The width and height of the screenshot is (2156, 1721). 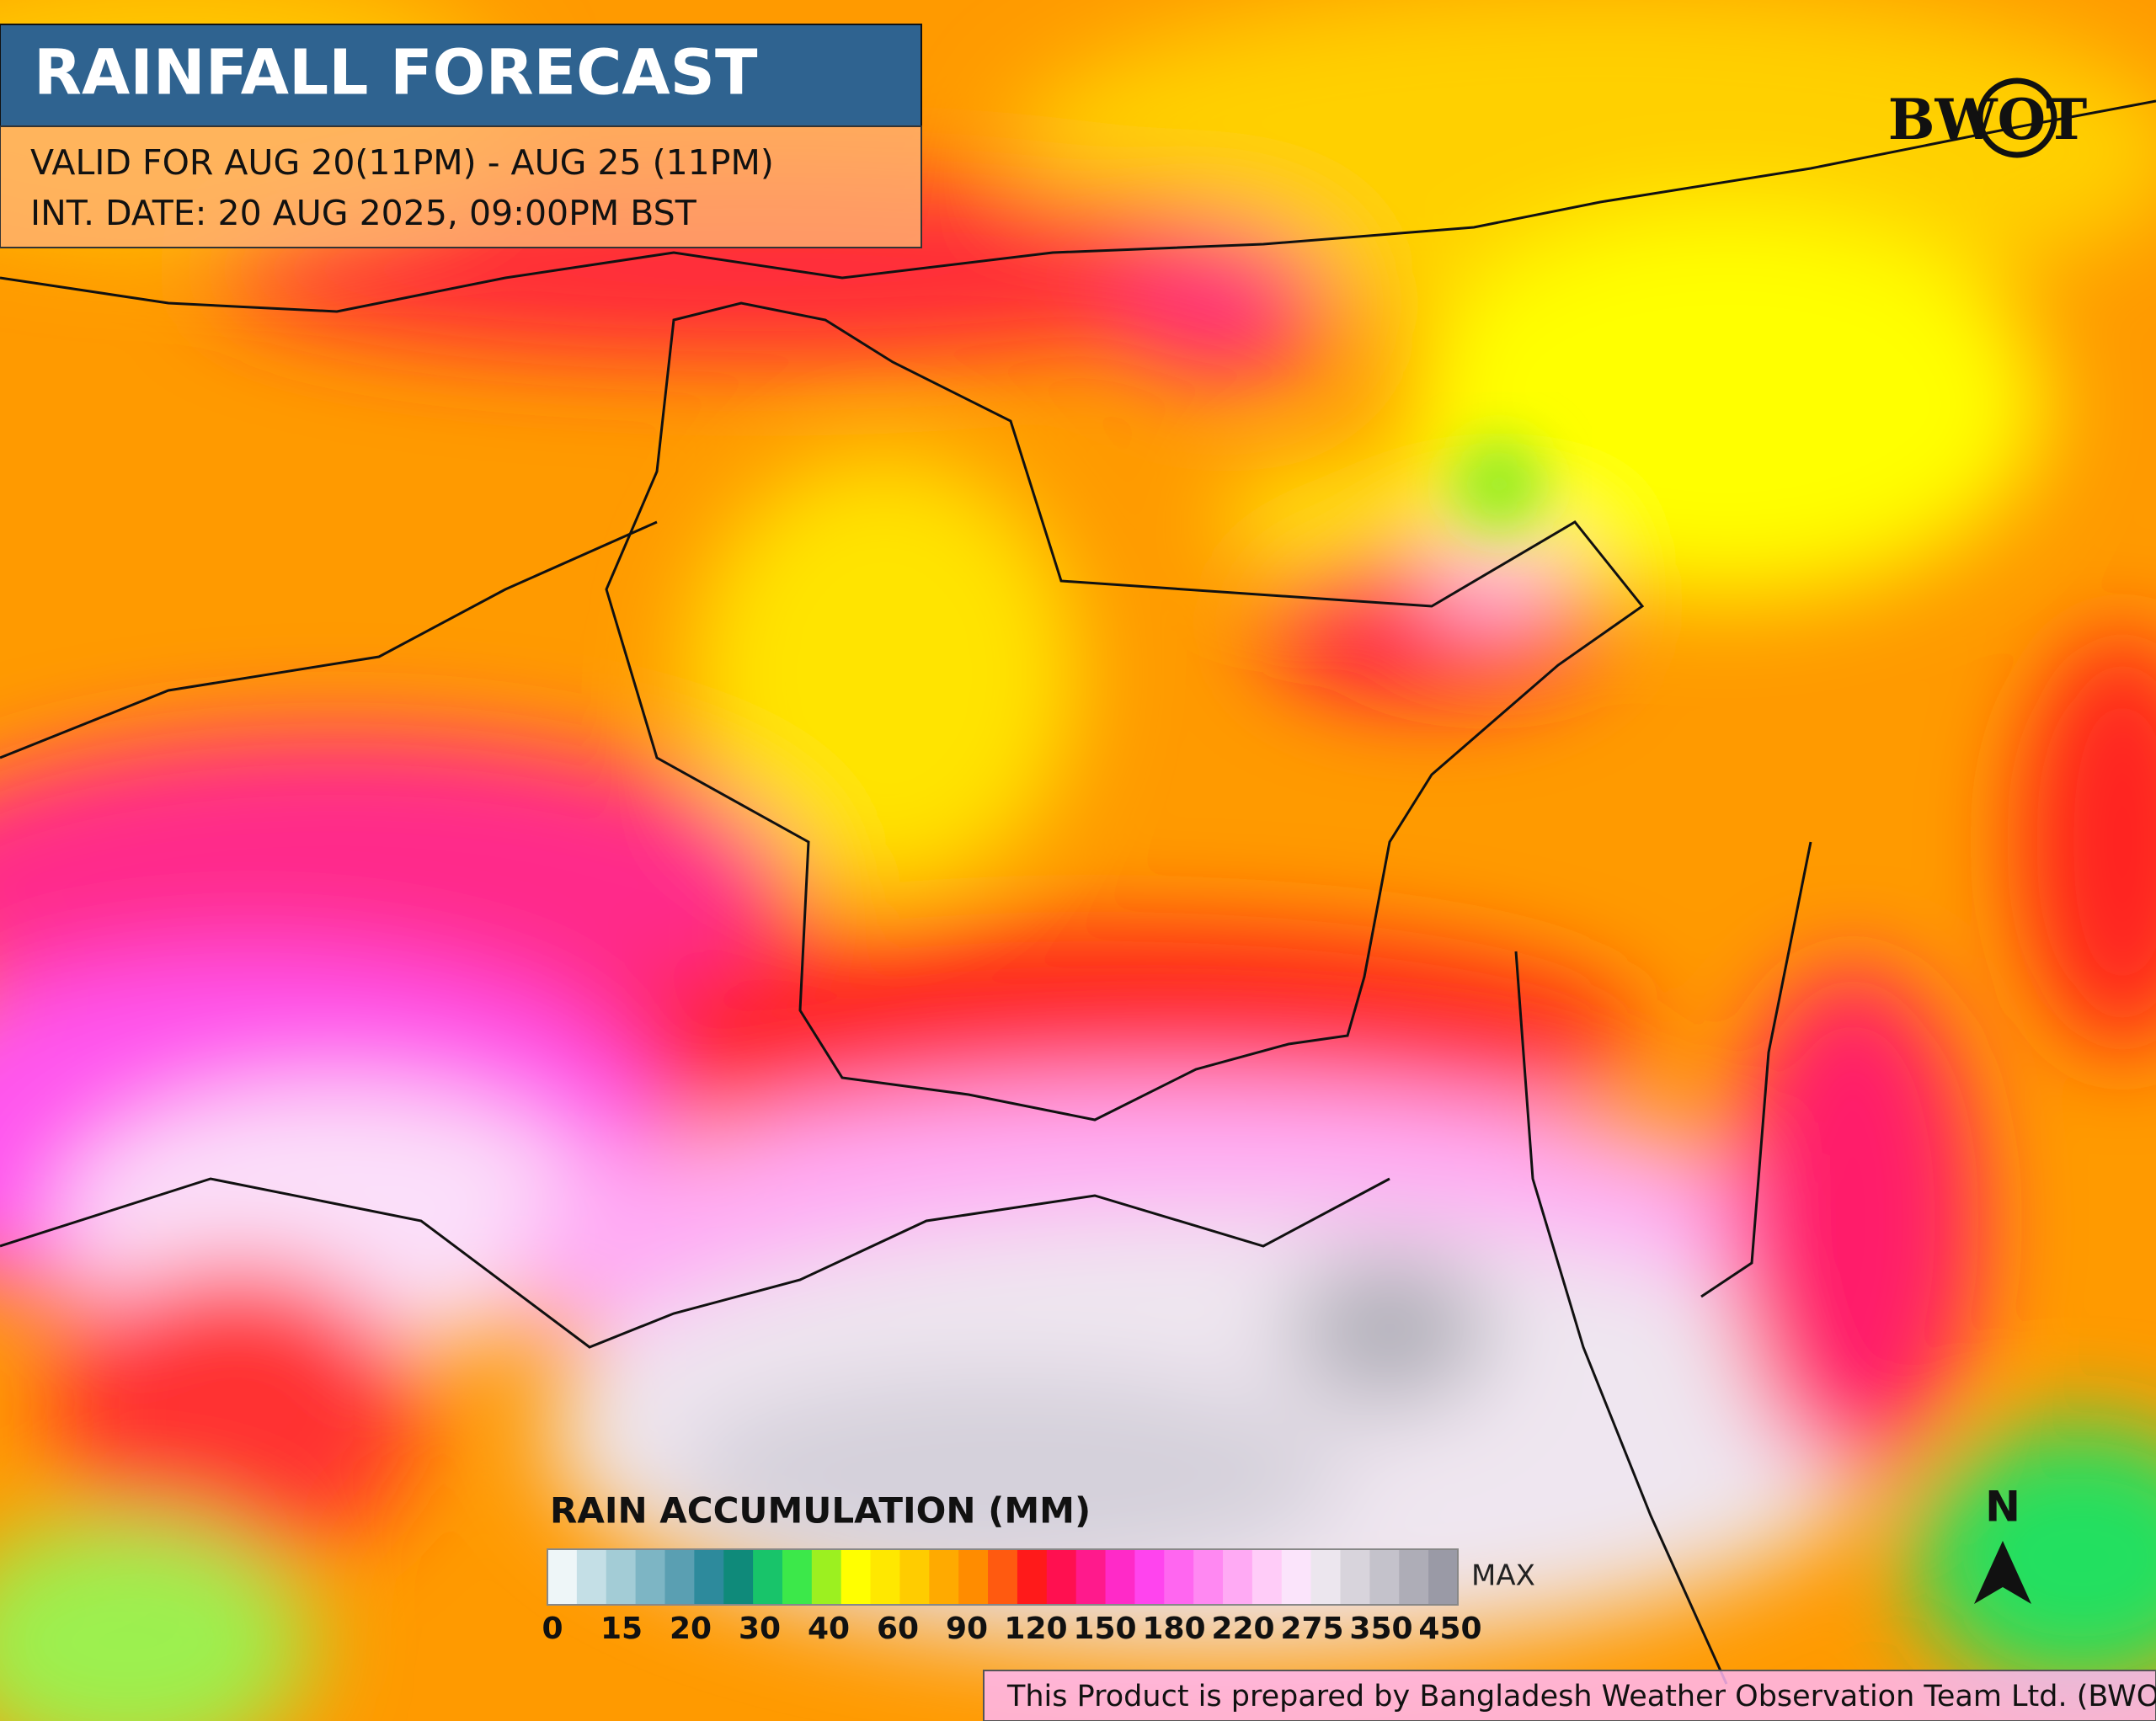 What do you see at coordinates (1503, 1576) in the screenshot?
I see `legend-max: MAX` at bounding box center [1503, 1576].